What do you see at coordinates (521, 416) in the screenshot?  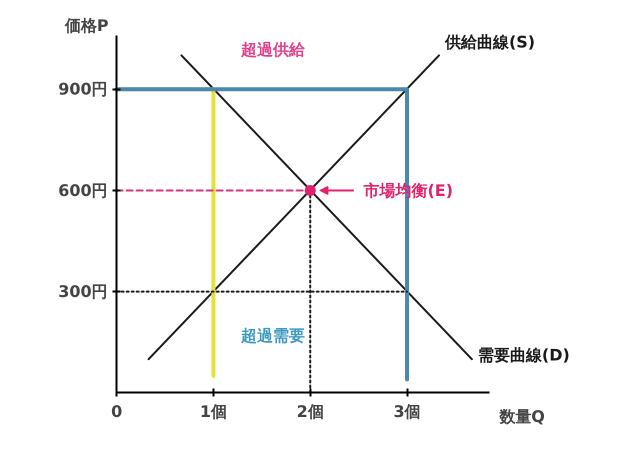 I see `x-axis-title: 数量Q` at bounding box center [521, 416].